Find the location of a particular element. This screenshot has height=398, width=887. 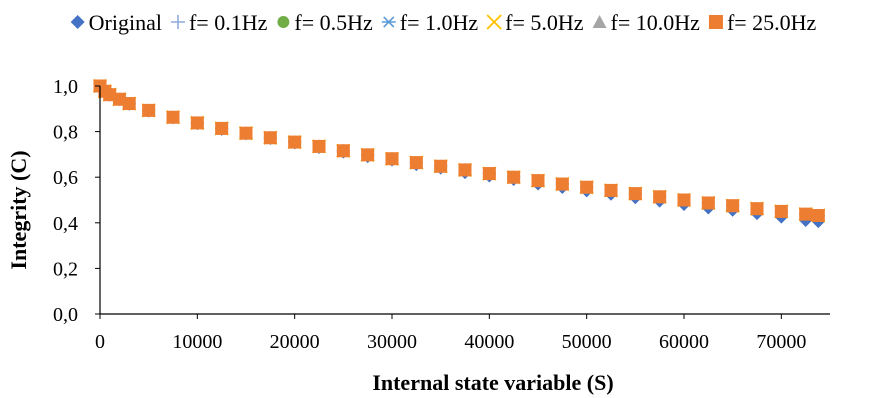

legend-label: f= 10.0Hz is located at coordinates (656, 22).